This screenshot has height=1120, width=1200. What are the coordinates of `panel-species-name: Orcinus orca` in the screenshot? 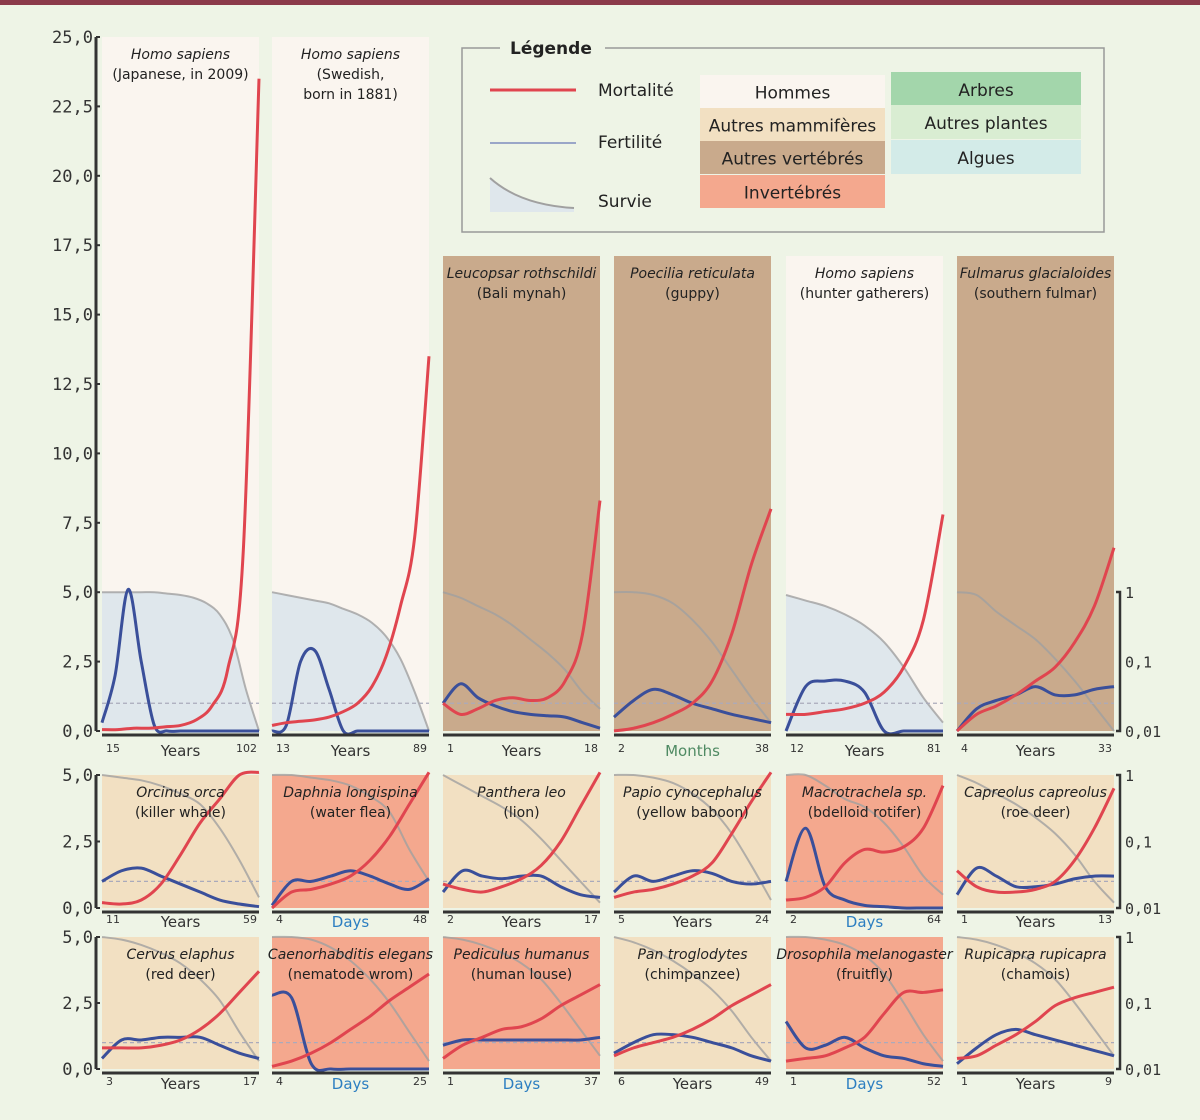 It's located at (180, 793).